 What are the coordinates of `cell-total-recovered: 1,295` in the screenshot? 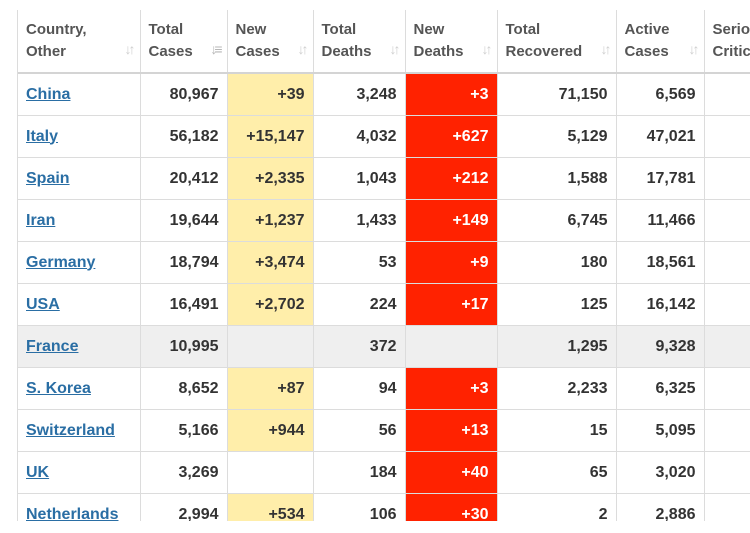 It's located at (557, 346).